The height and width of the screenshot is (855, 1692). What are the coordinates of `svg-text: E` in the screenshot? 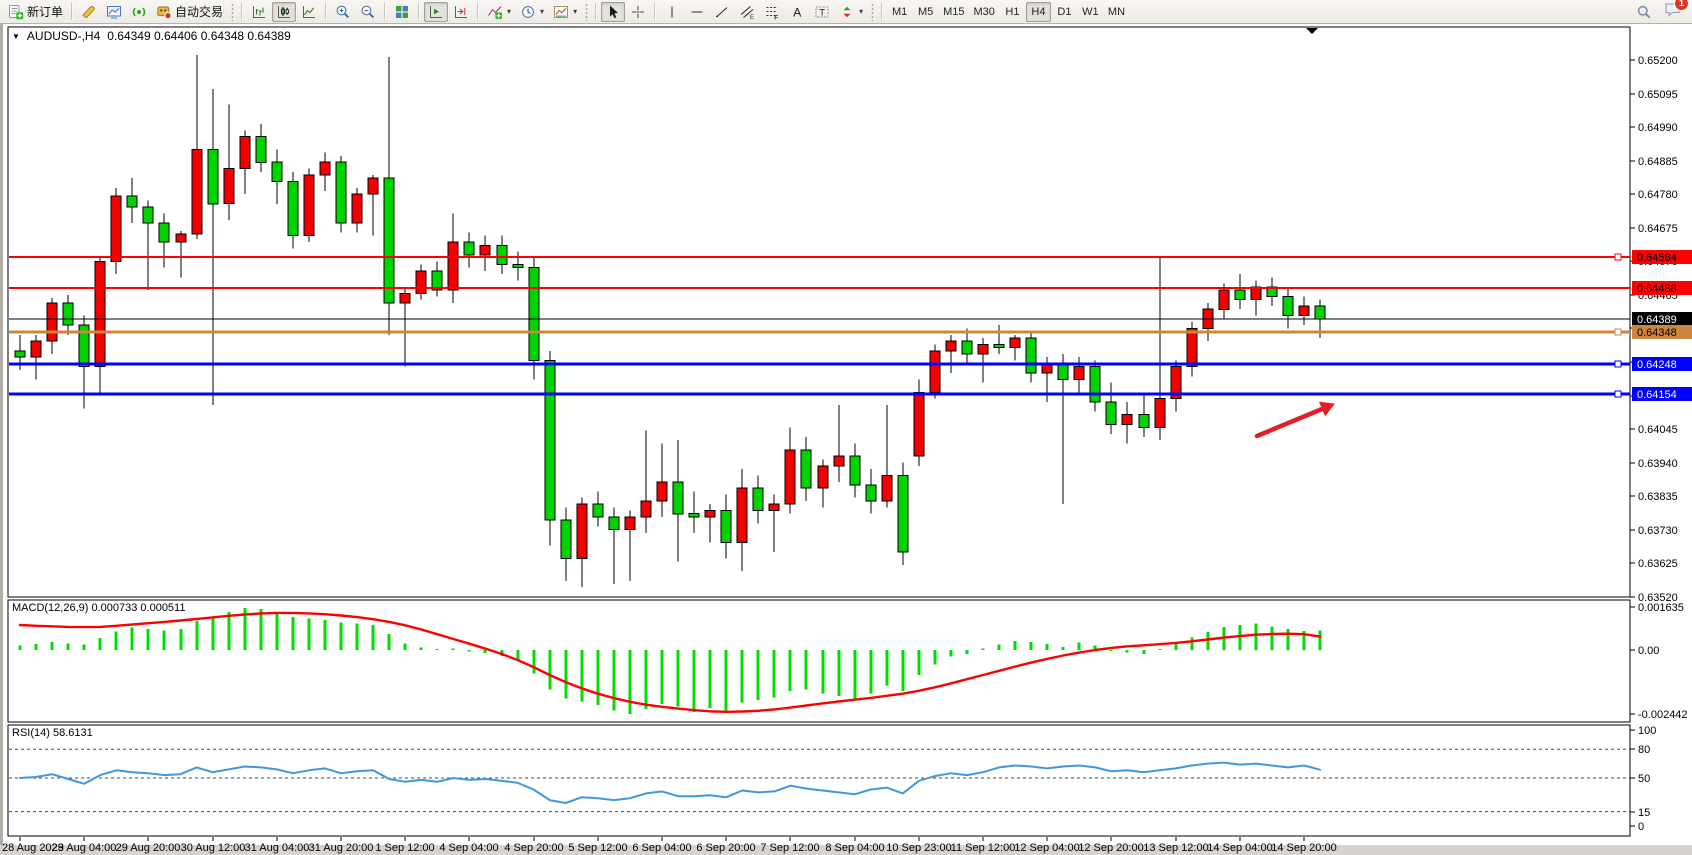 It's located at (752, 17).